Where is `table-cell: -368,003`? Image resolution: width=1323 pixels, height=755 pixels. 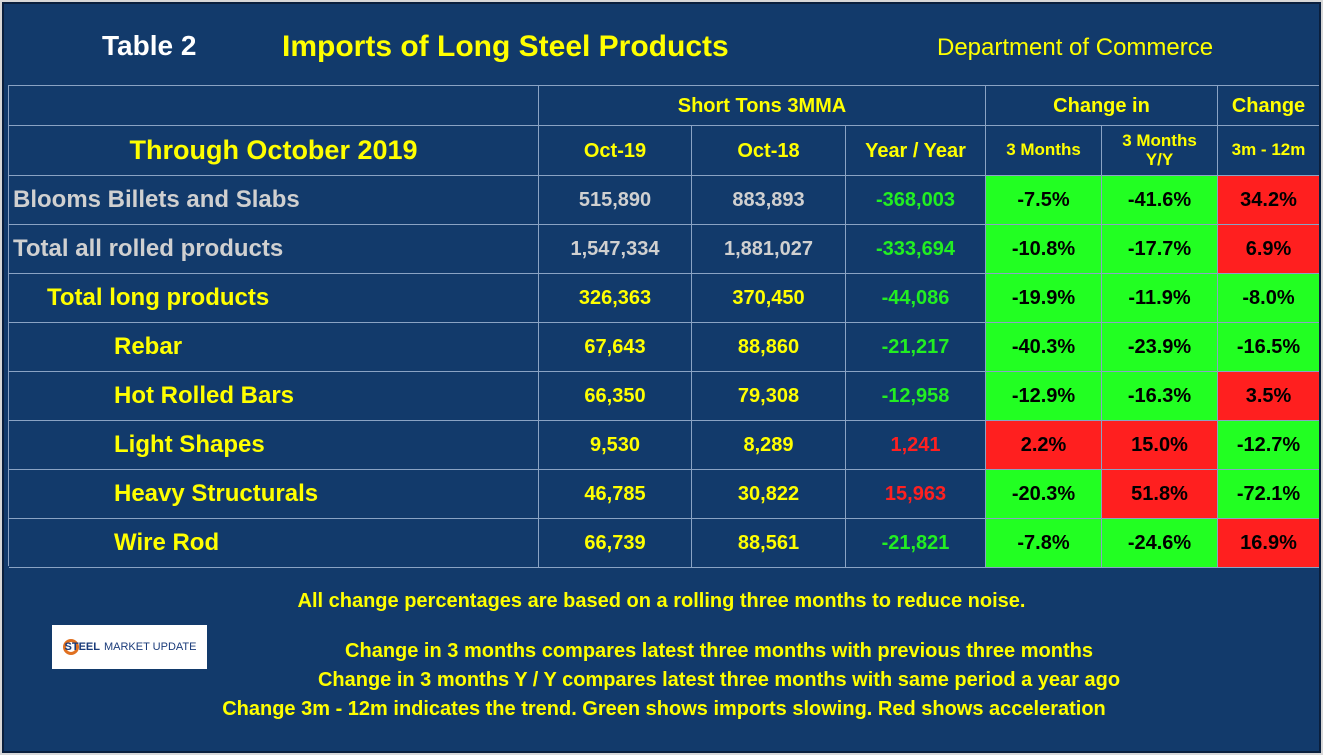
table-cell: -368,003 is located at coordinates (916, 200).